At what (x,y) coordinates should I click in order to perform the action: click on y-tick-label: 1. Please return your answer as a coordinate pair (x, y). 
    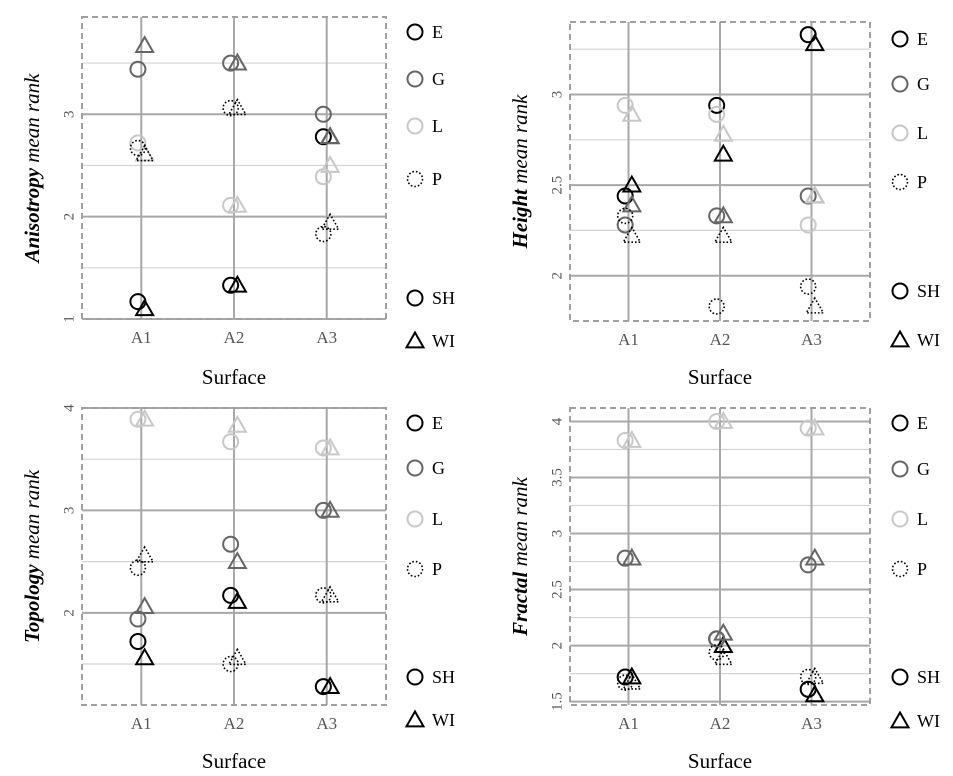
    Looking at the image, I should click on (69, 319).